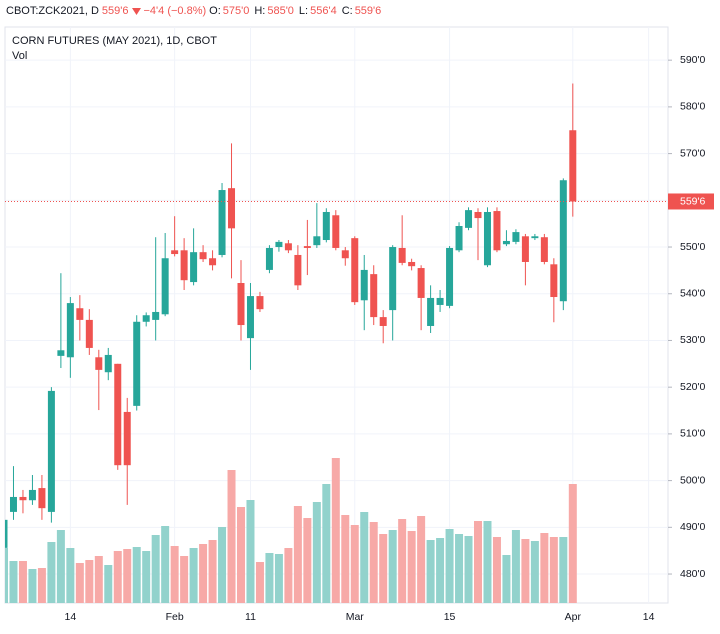 This screenshot has height=634, width=720. I want to click on y-tick-label: 490'0, so click(693, 527).